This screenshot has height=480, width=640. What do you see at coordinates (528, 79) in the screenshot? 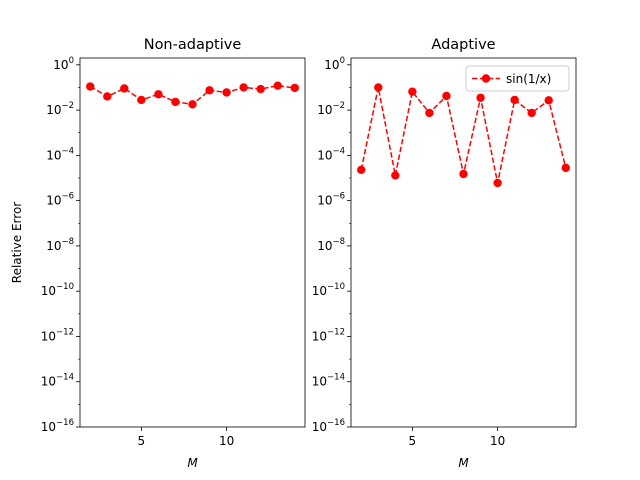
I see `legend-label: sin(1/x)` at bounding box center [528, 79].